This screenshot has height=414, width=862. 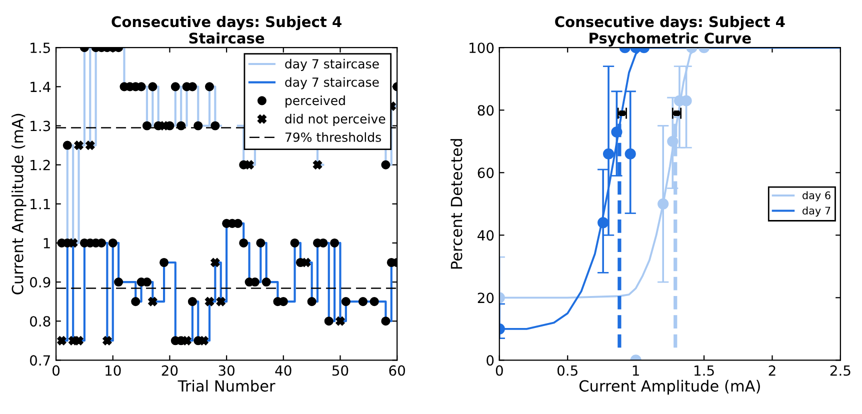 I want to click on legend-label: day 7, so click(x=816, y=211).